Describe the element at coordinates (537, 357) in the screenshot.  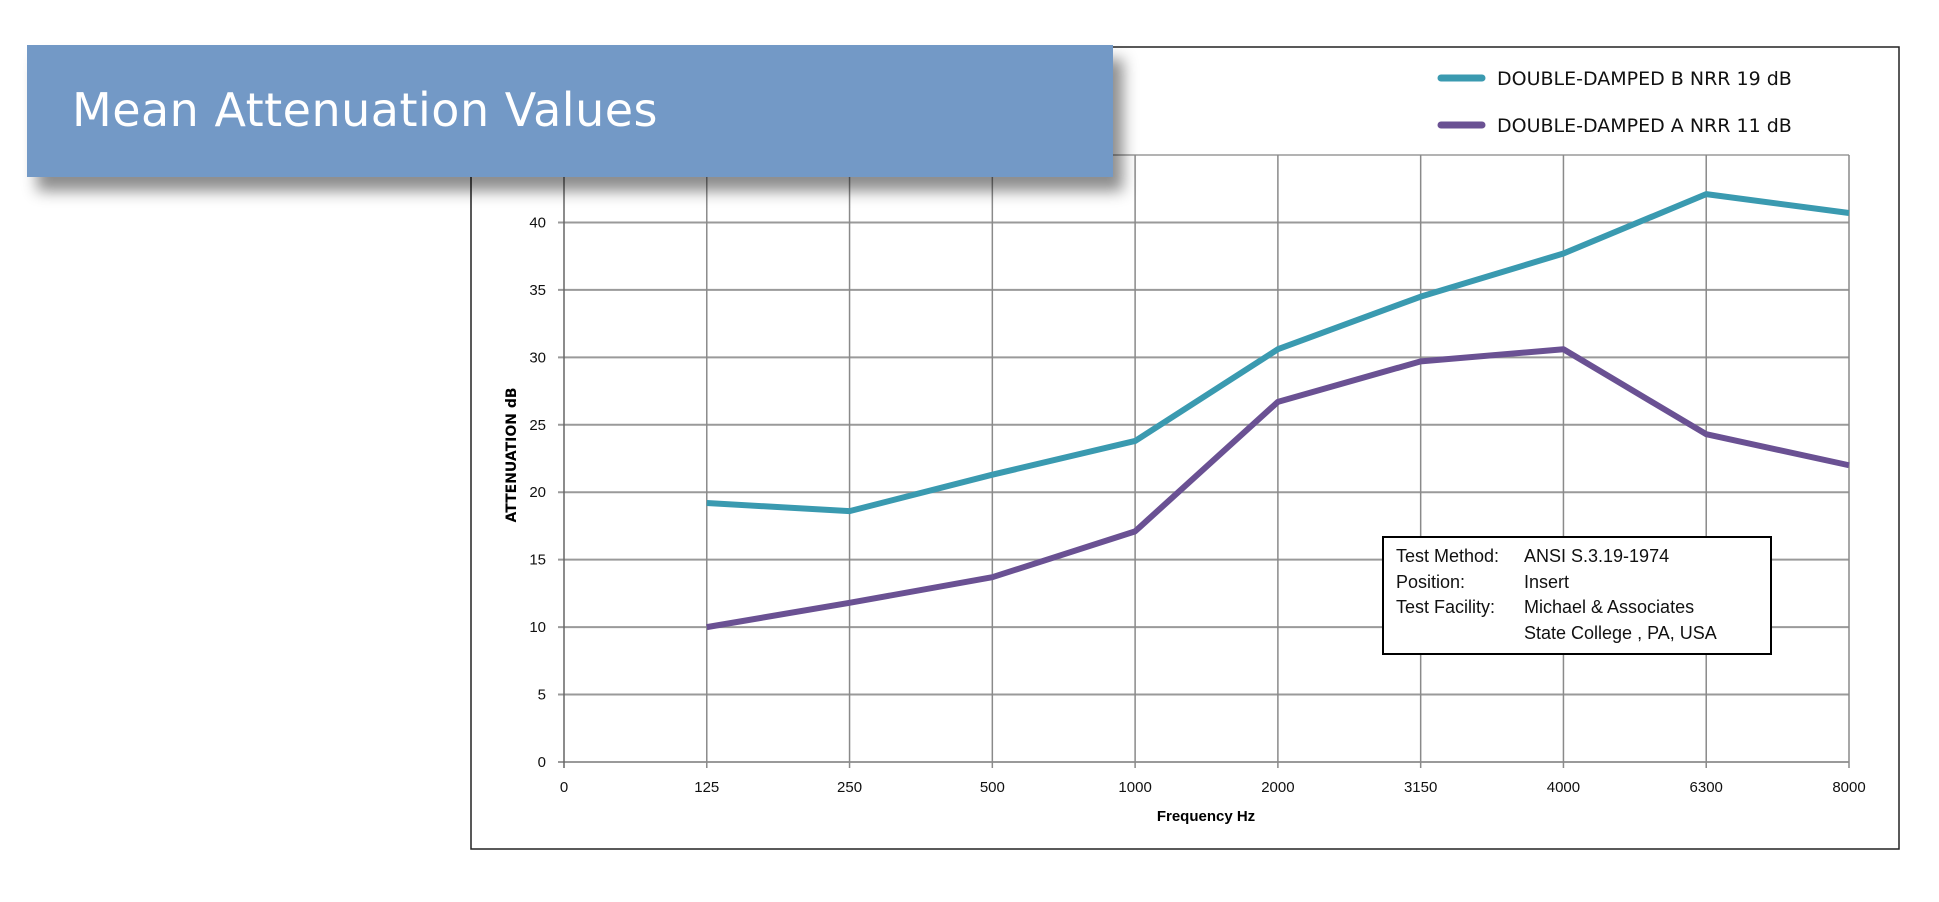
I see `y-tick-label: 30` at that location.